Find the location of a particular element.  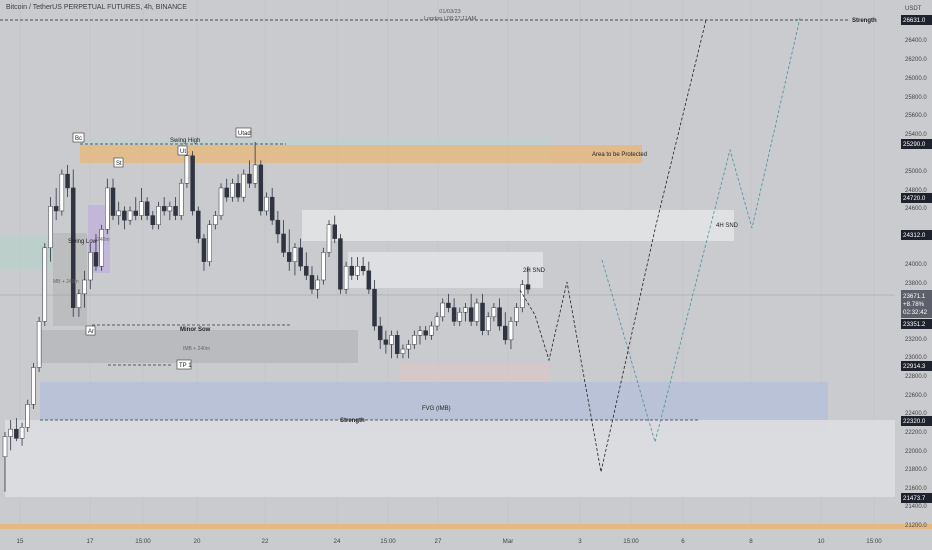

imb-zone is located at coordinates (199, 346).